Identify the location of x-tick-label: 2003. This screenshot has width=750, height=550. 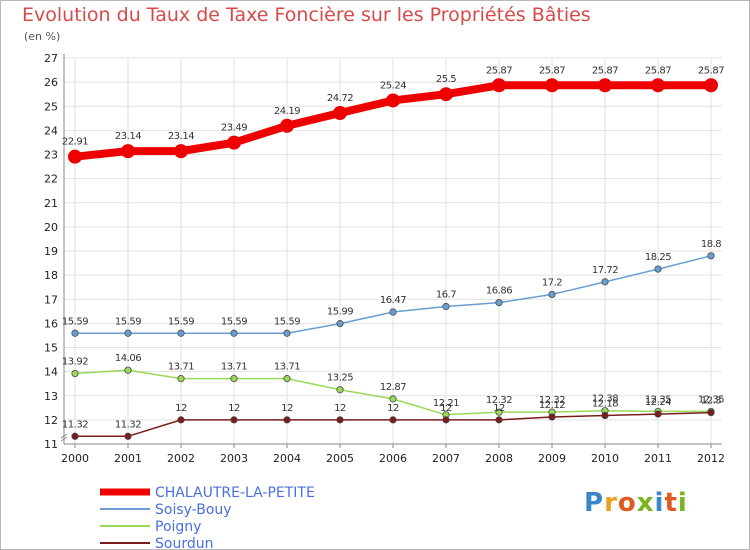
(234, 458).